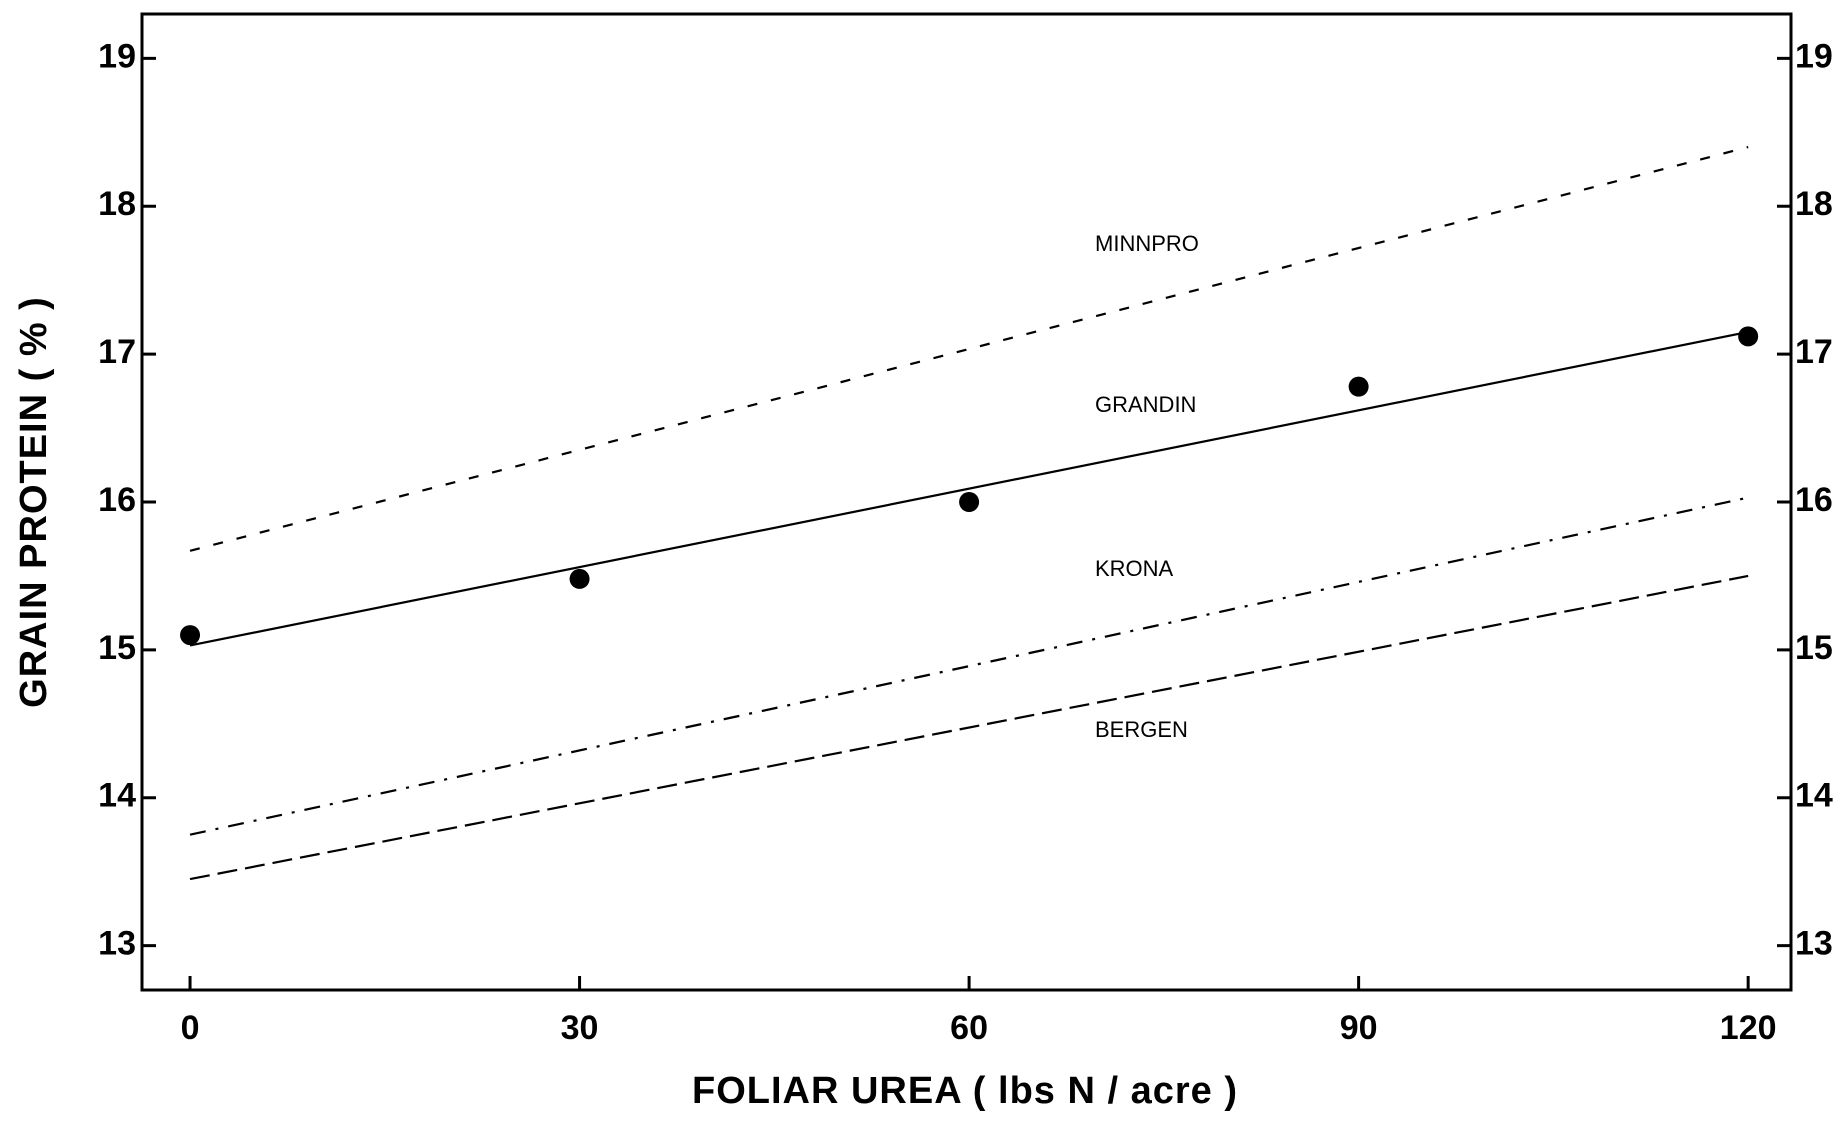 This screenshot has height=1121, width=1843. I want to click on y-tick-label: 14, so click(117, 796).